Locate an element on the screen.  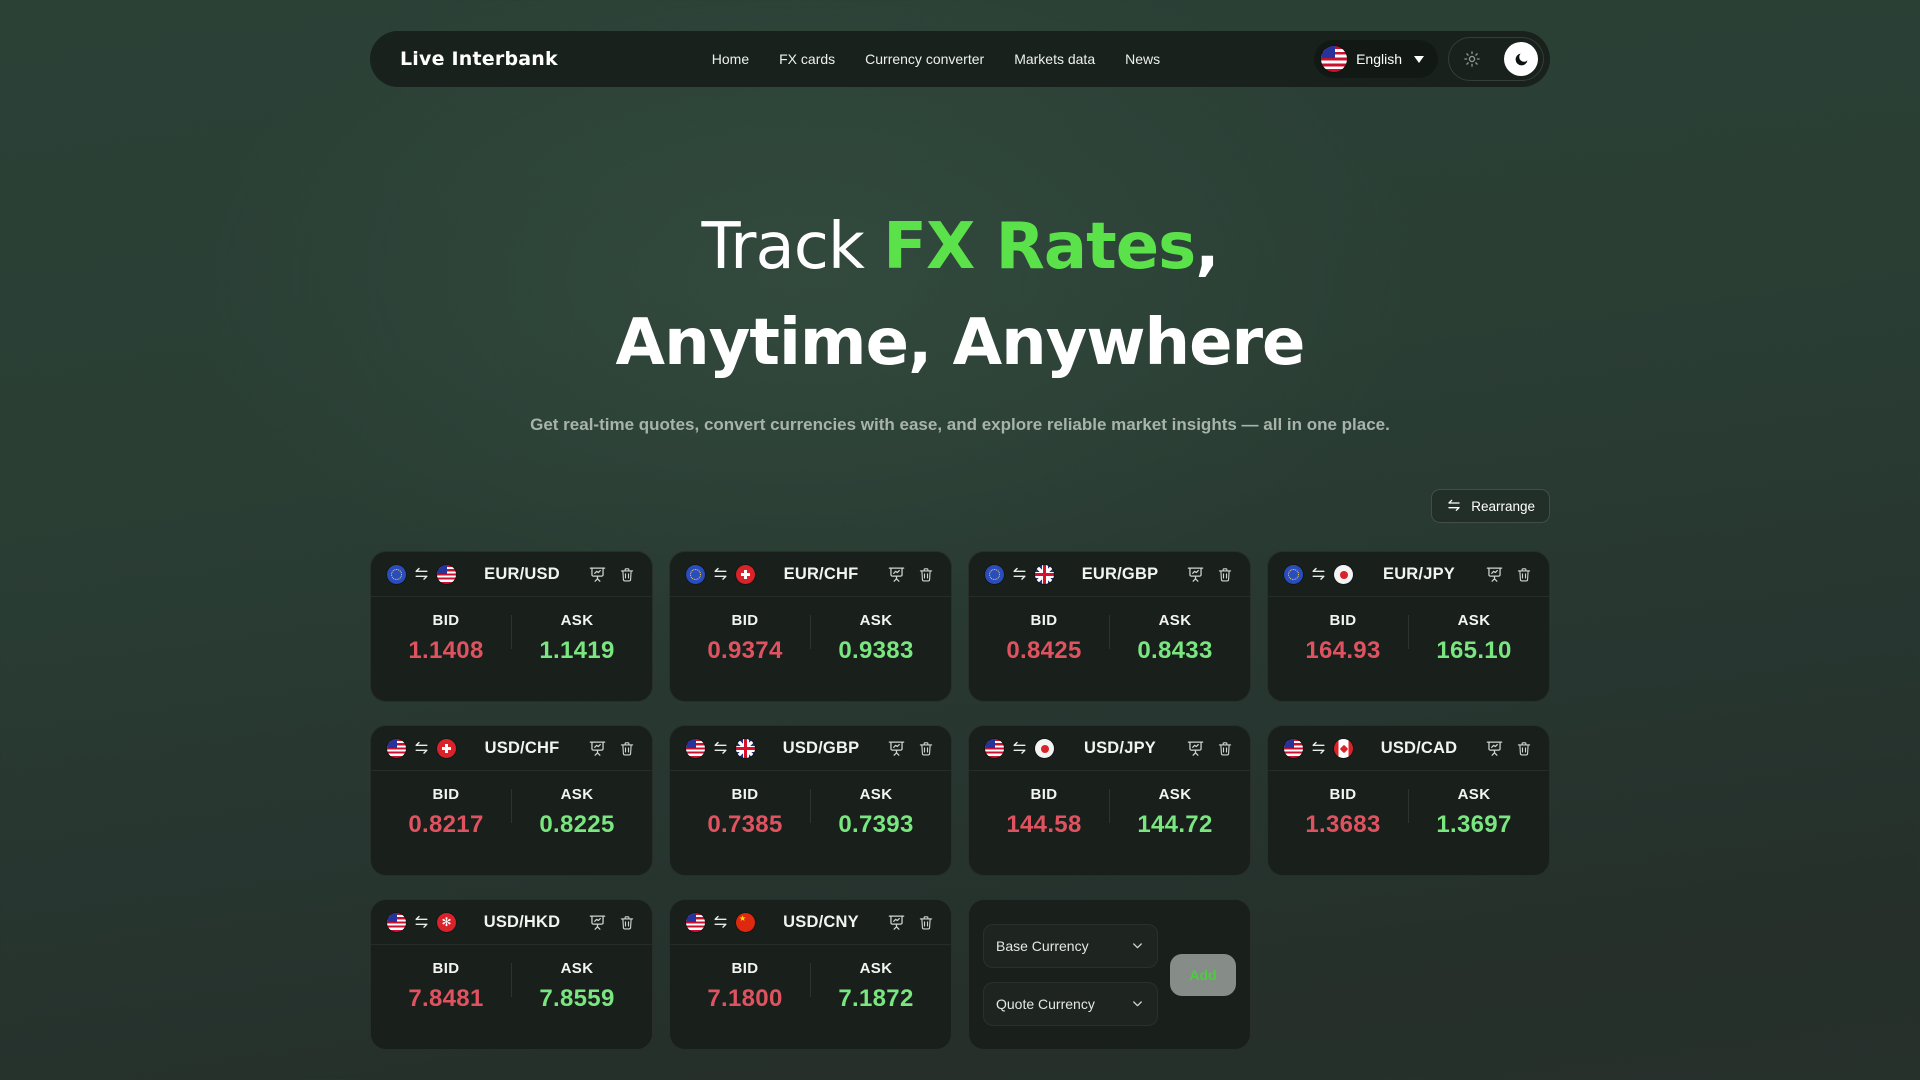
rearrange-button: Rearrange is located at coordinates (1490, 506).